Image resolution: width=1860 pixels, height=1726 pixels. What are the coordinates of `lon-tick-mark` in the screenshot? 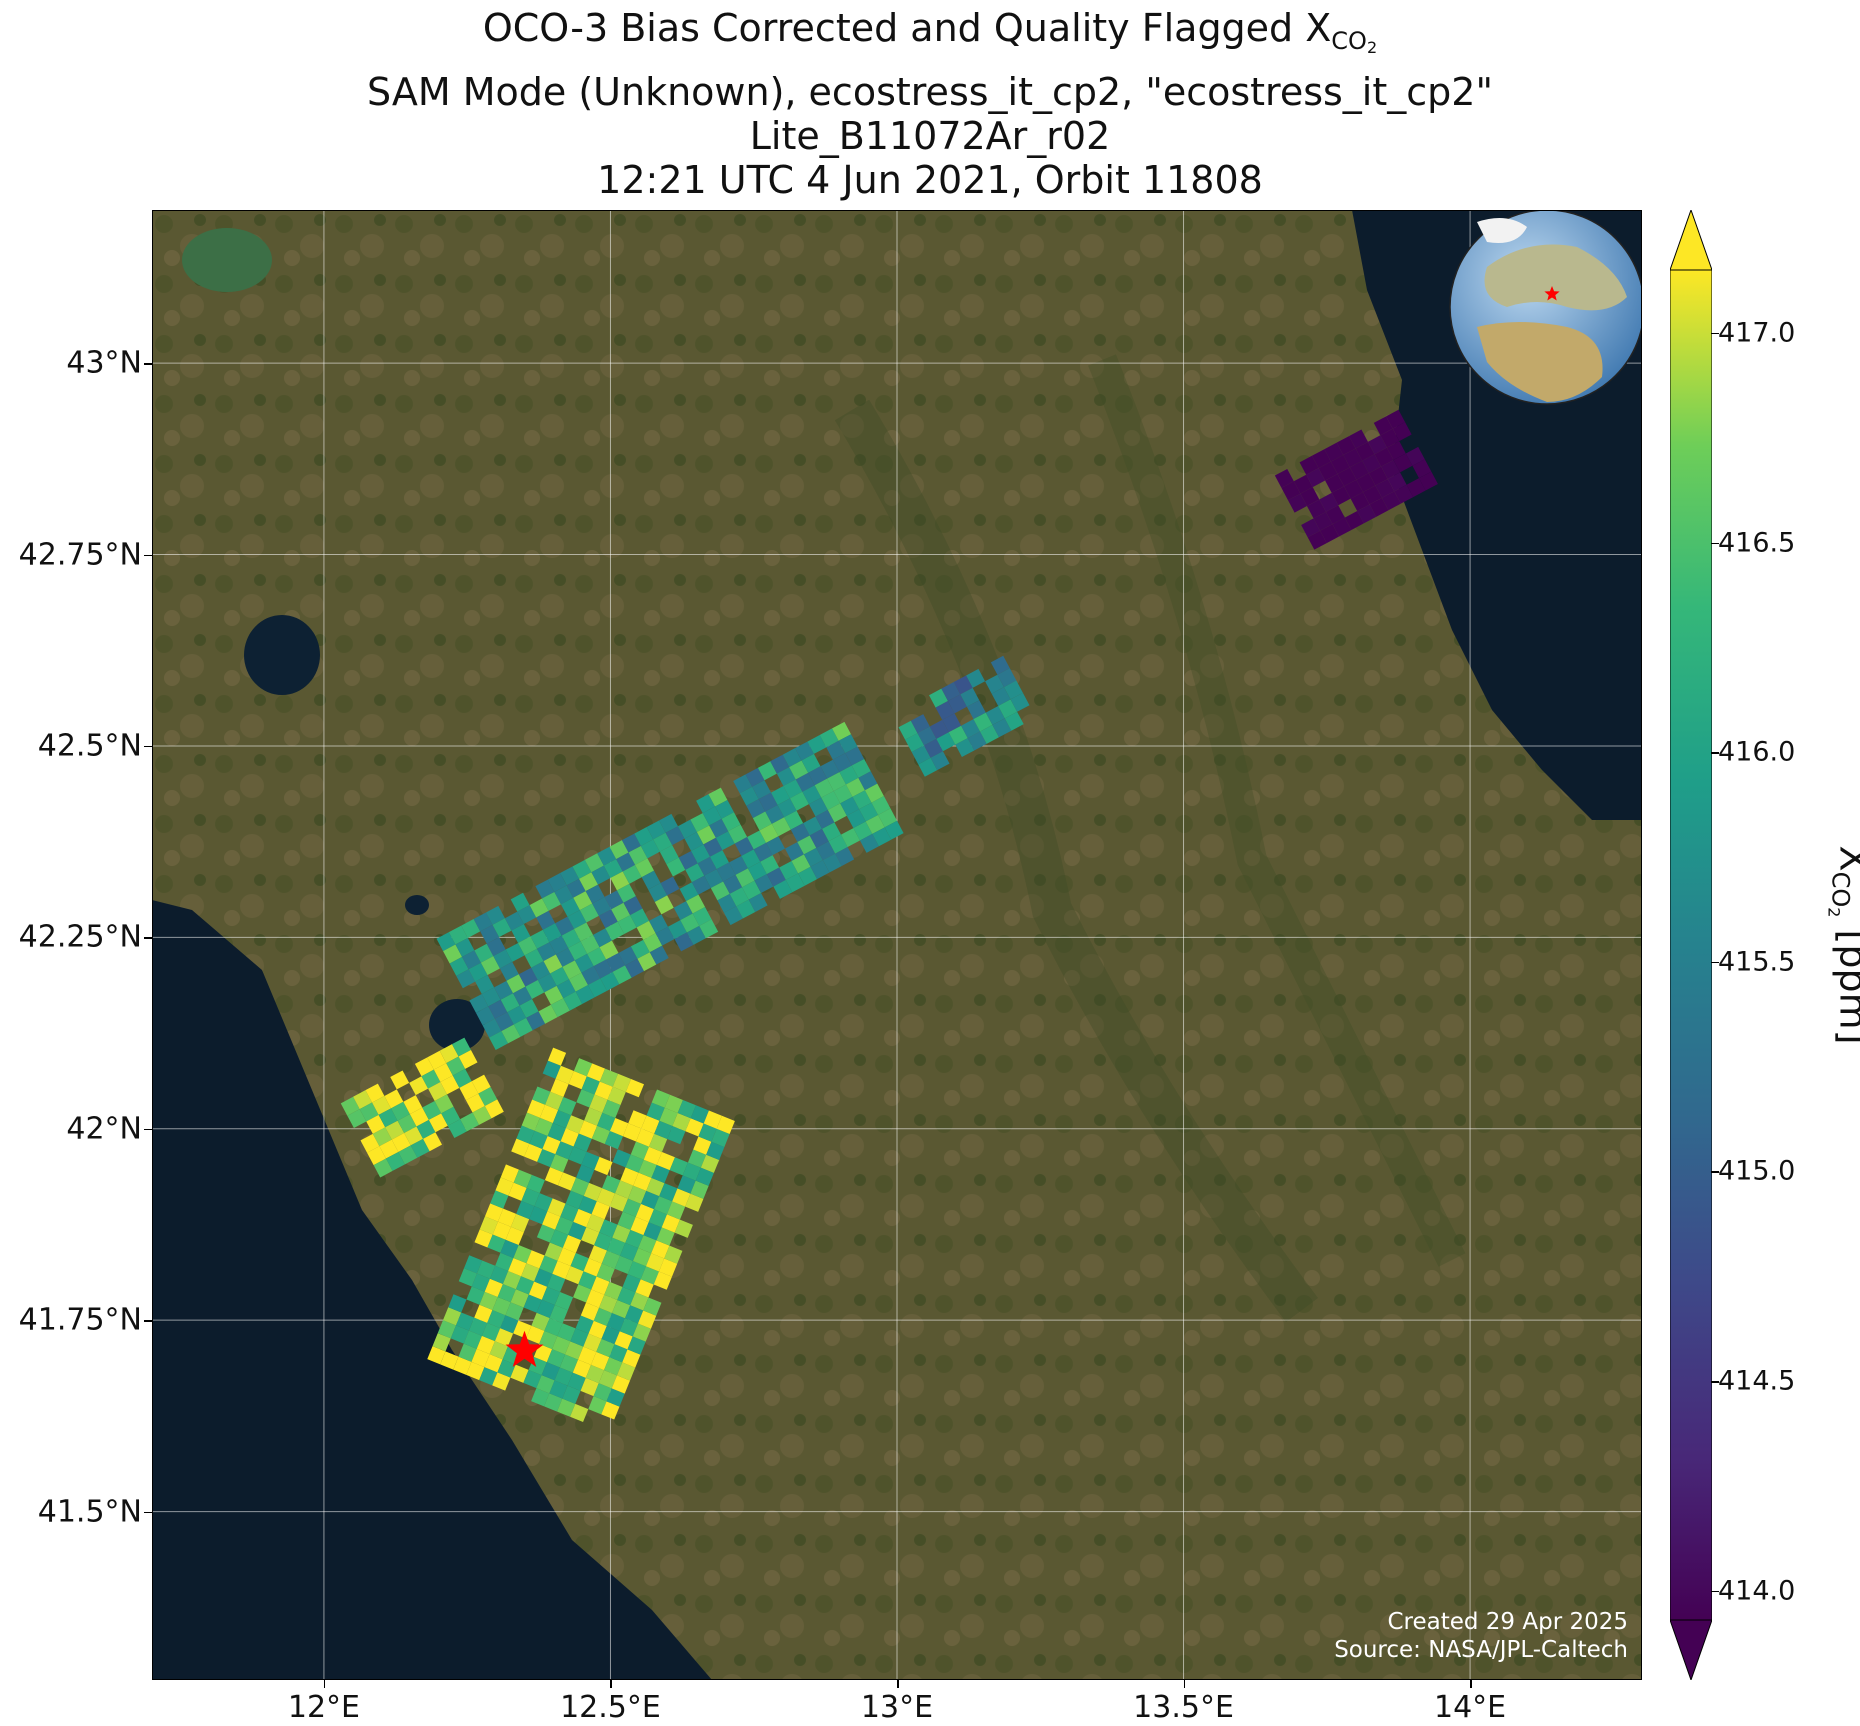 It's located at (898, 1684).